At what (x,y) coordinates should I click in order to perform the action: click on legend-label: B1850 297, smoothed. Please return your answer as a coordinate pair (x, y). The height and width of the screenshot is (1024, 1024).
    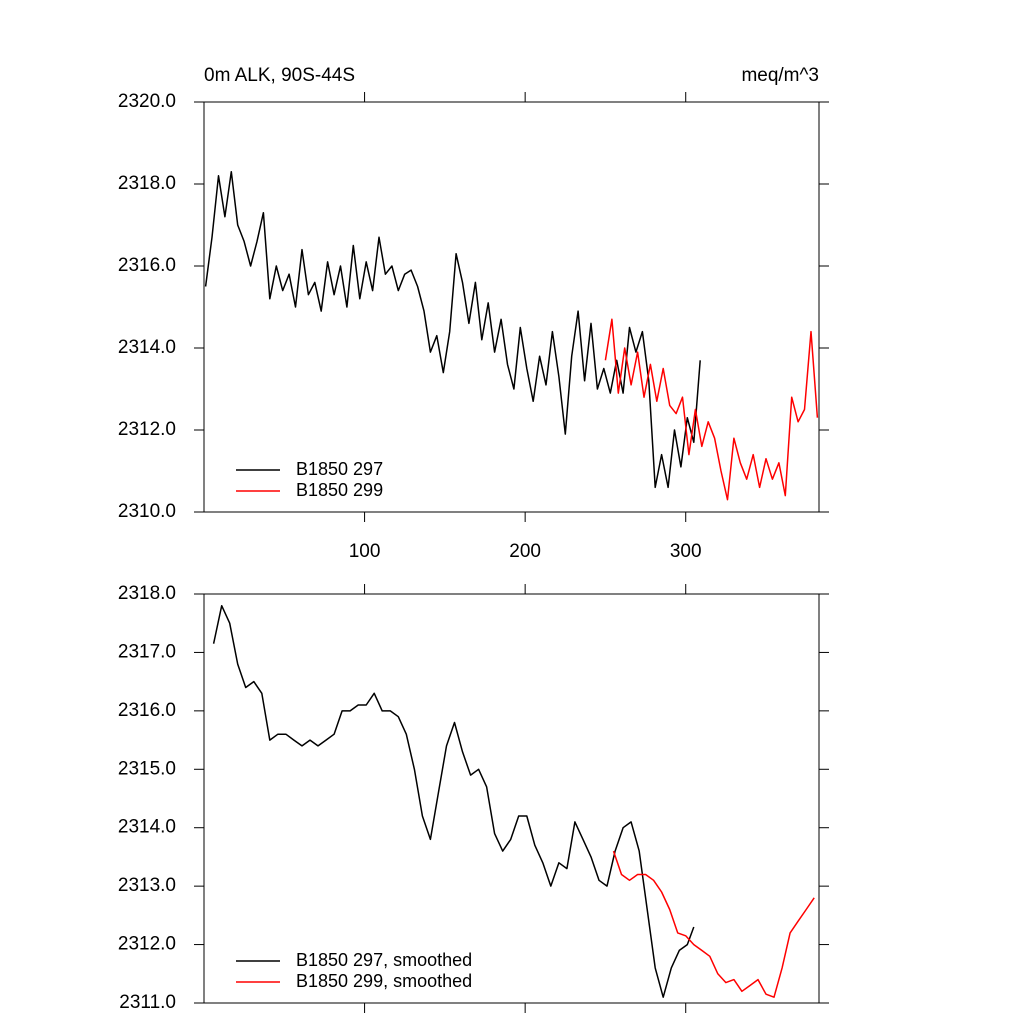
    Looking at the image, I should click on (384, 960).